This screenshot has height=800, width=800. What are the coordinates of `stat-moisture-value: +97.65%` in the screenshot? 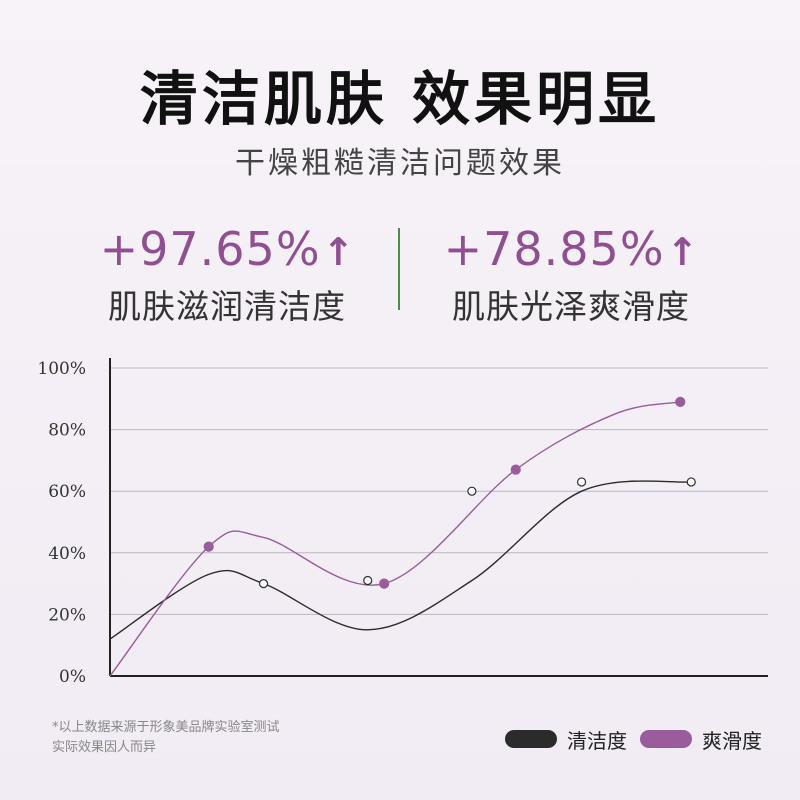 It's located at (210, 249).